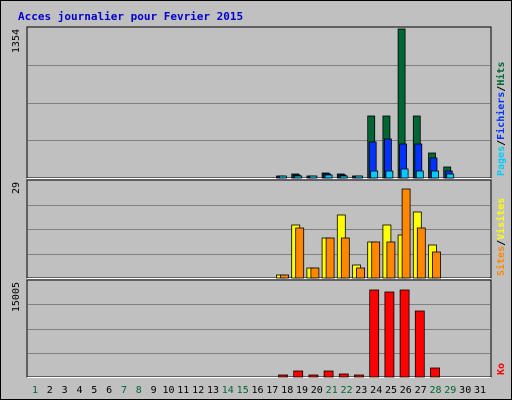  I want to click on x-tick-label: 9, so click(154, 390).